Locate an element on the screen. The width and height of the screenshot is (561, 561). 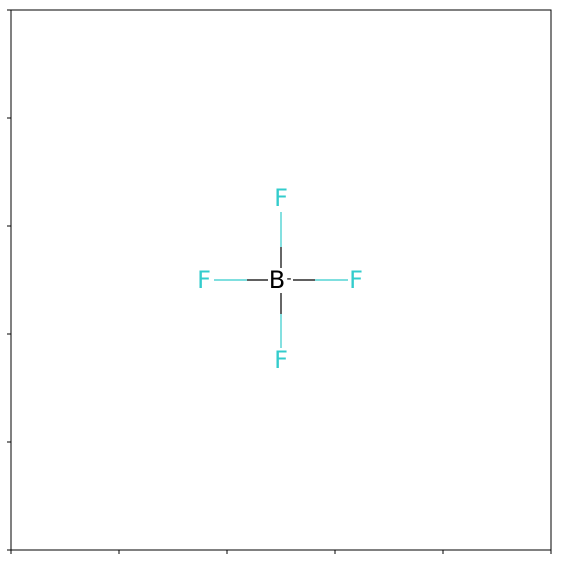
atom-charge: - is located at coordinates (288, 279).